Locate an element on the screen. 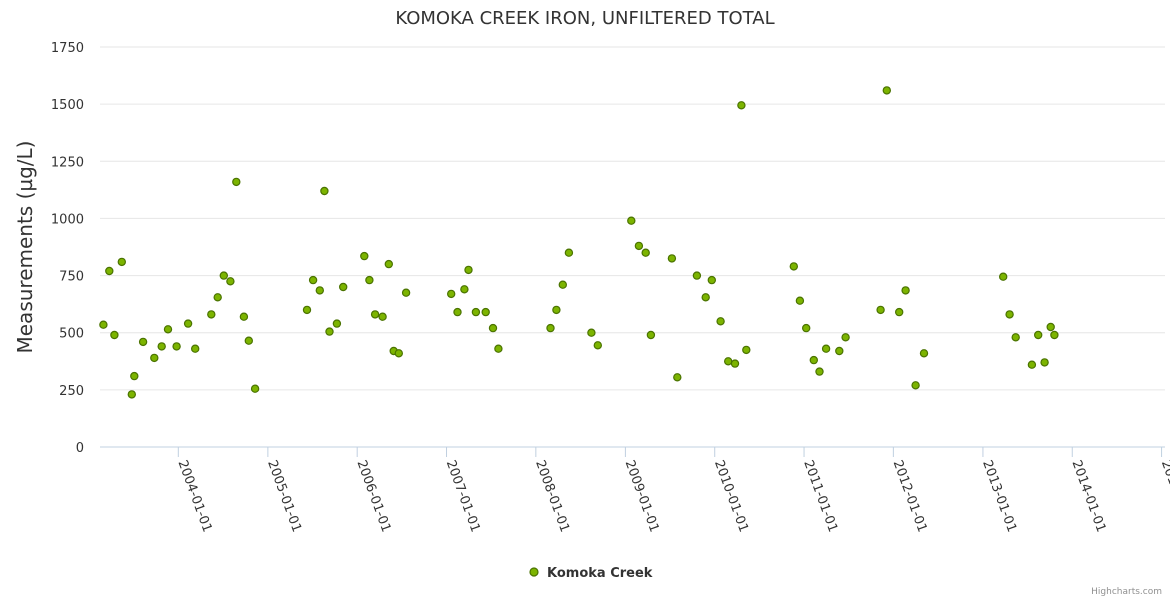 Image resolution: width=1170 pixels, height=600 pixels. y-tick-label: 1250 is located at coordinates (67, 162).